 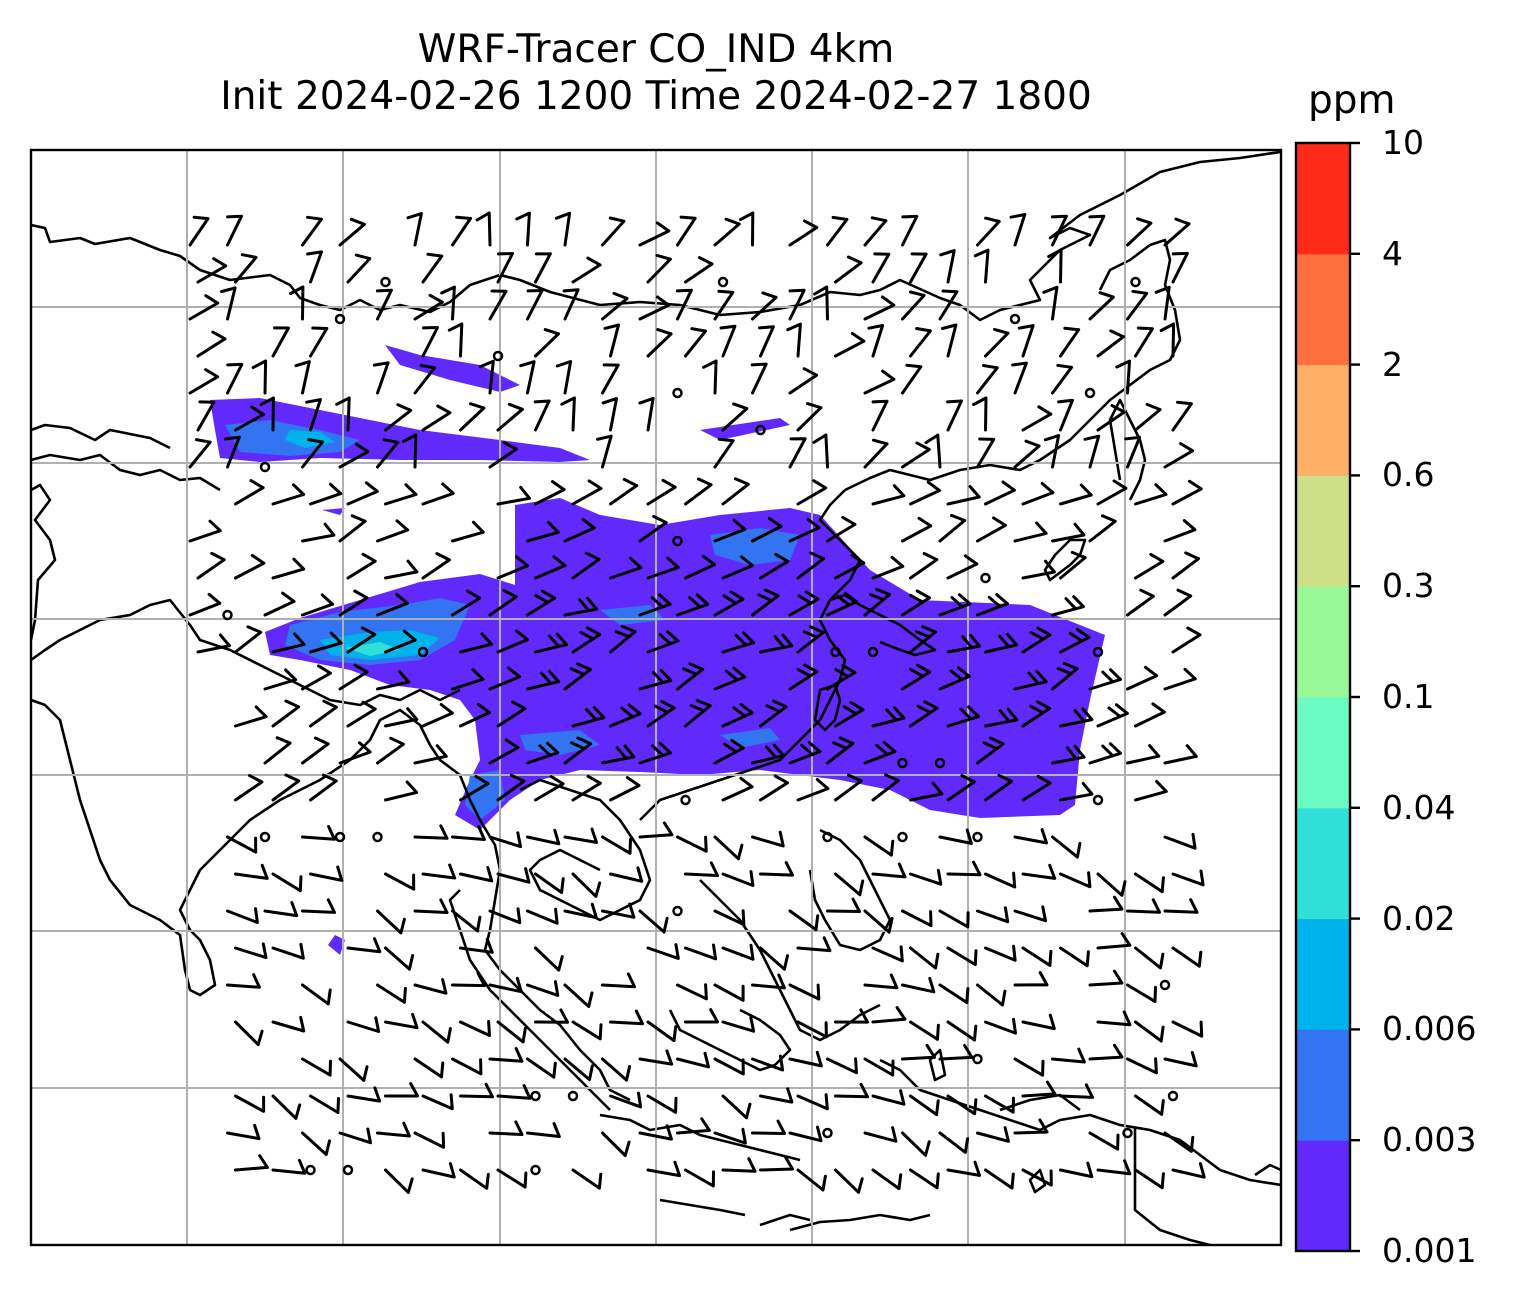 I want to click on colorbar-tick-label: 0.001, so click(x=1429, y=1250).